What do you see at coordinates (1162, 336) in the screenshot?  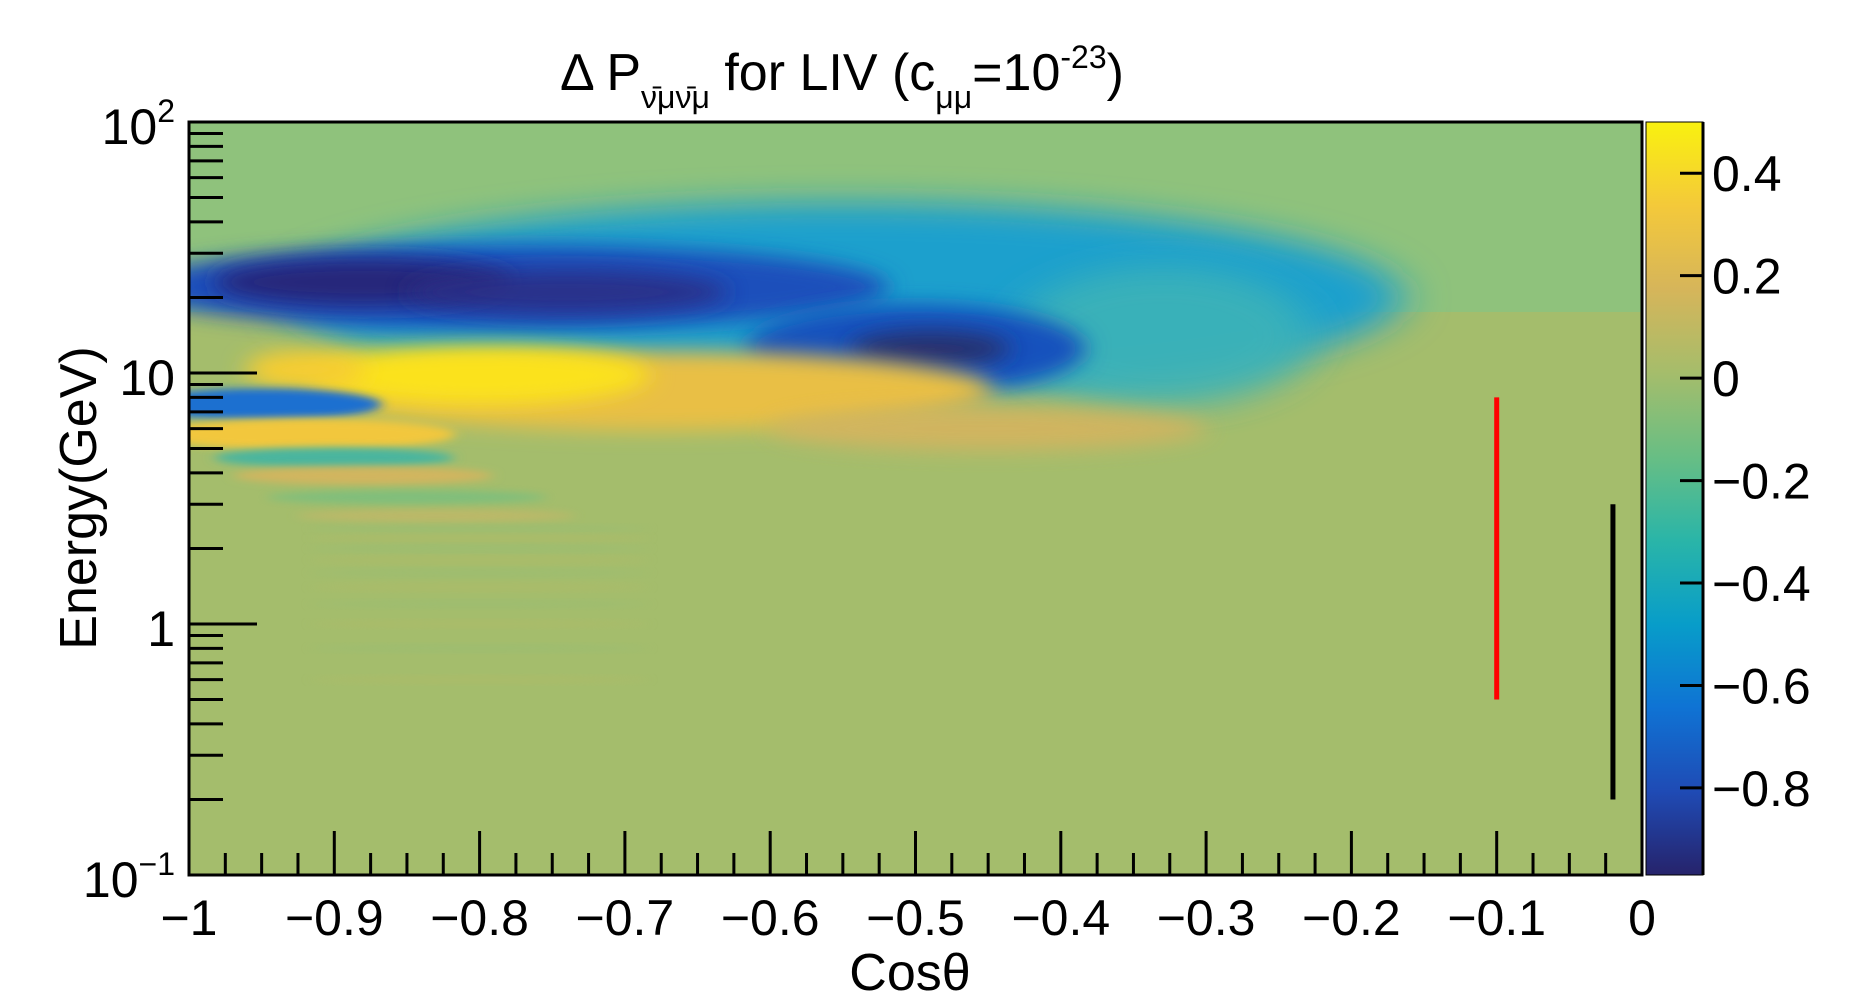 I see `fading-region` at bounding box center [1162, 336].